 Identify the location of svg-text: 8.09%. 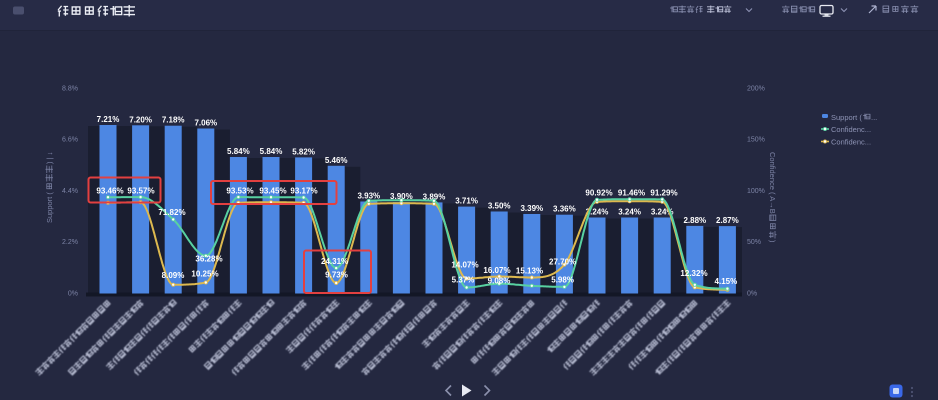
(173, 275).